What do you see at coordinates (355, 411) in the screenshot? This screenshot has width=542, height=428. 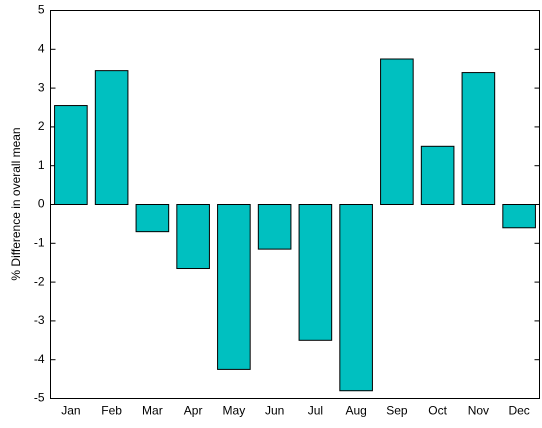 I see `x-tick-label: Aug` at bounding box center [355, 411].